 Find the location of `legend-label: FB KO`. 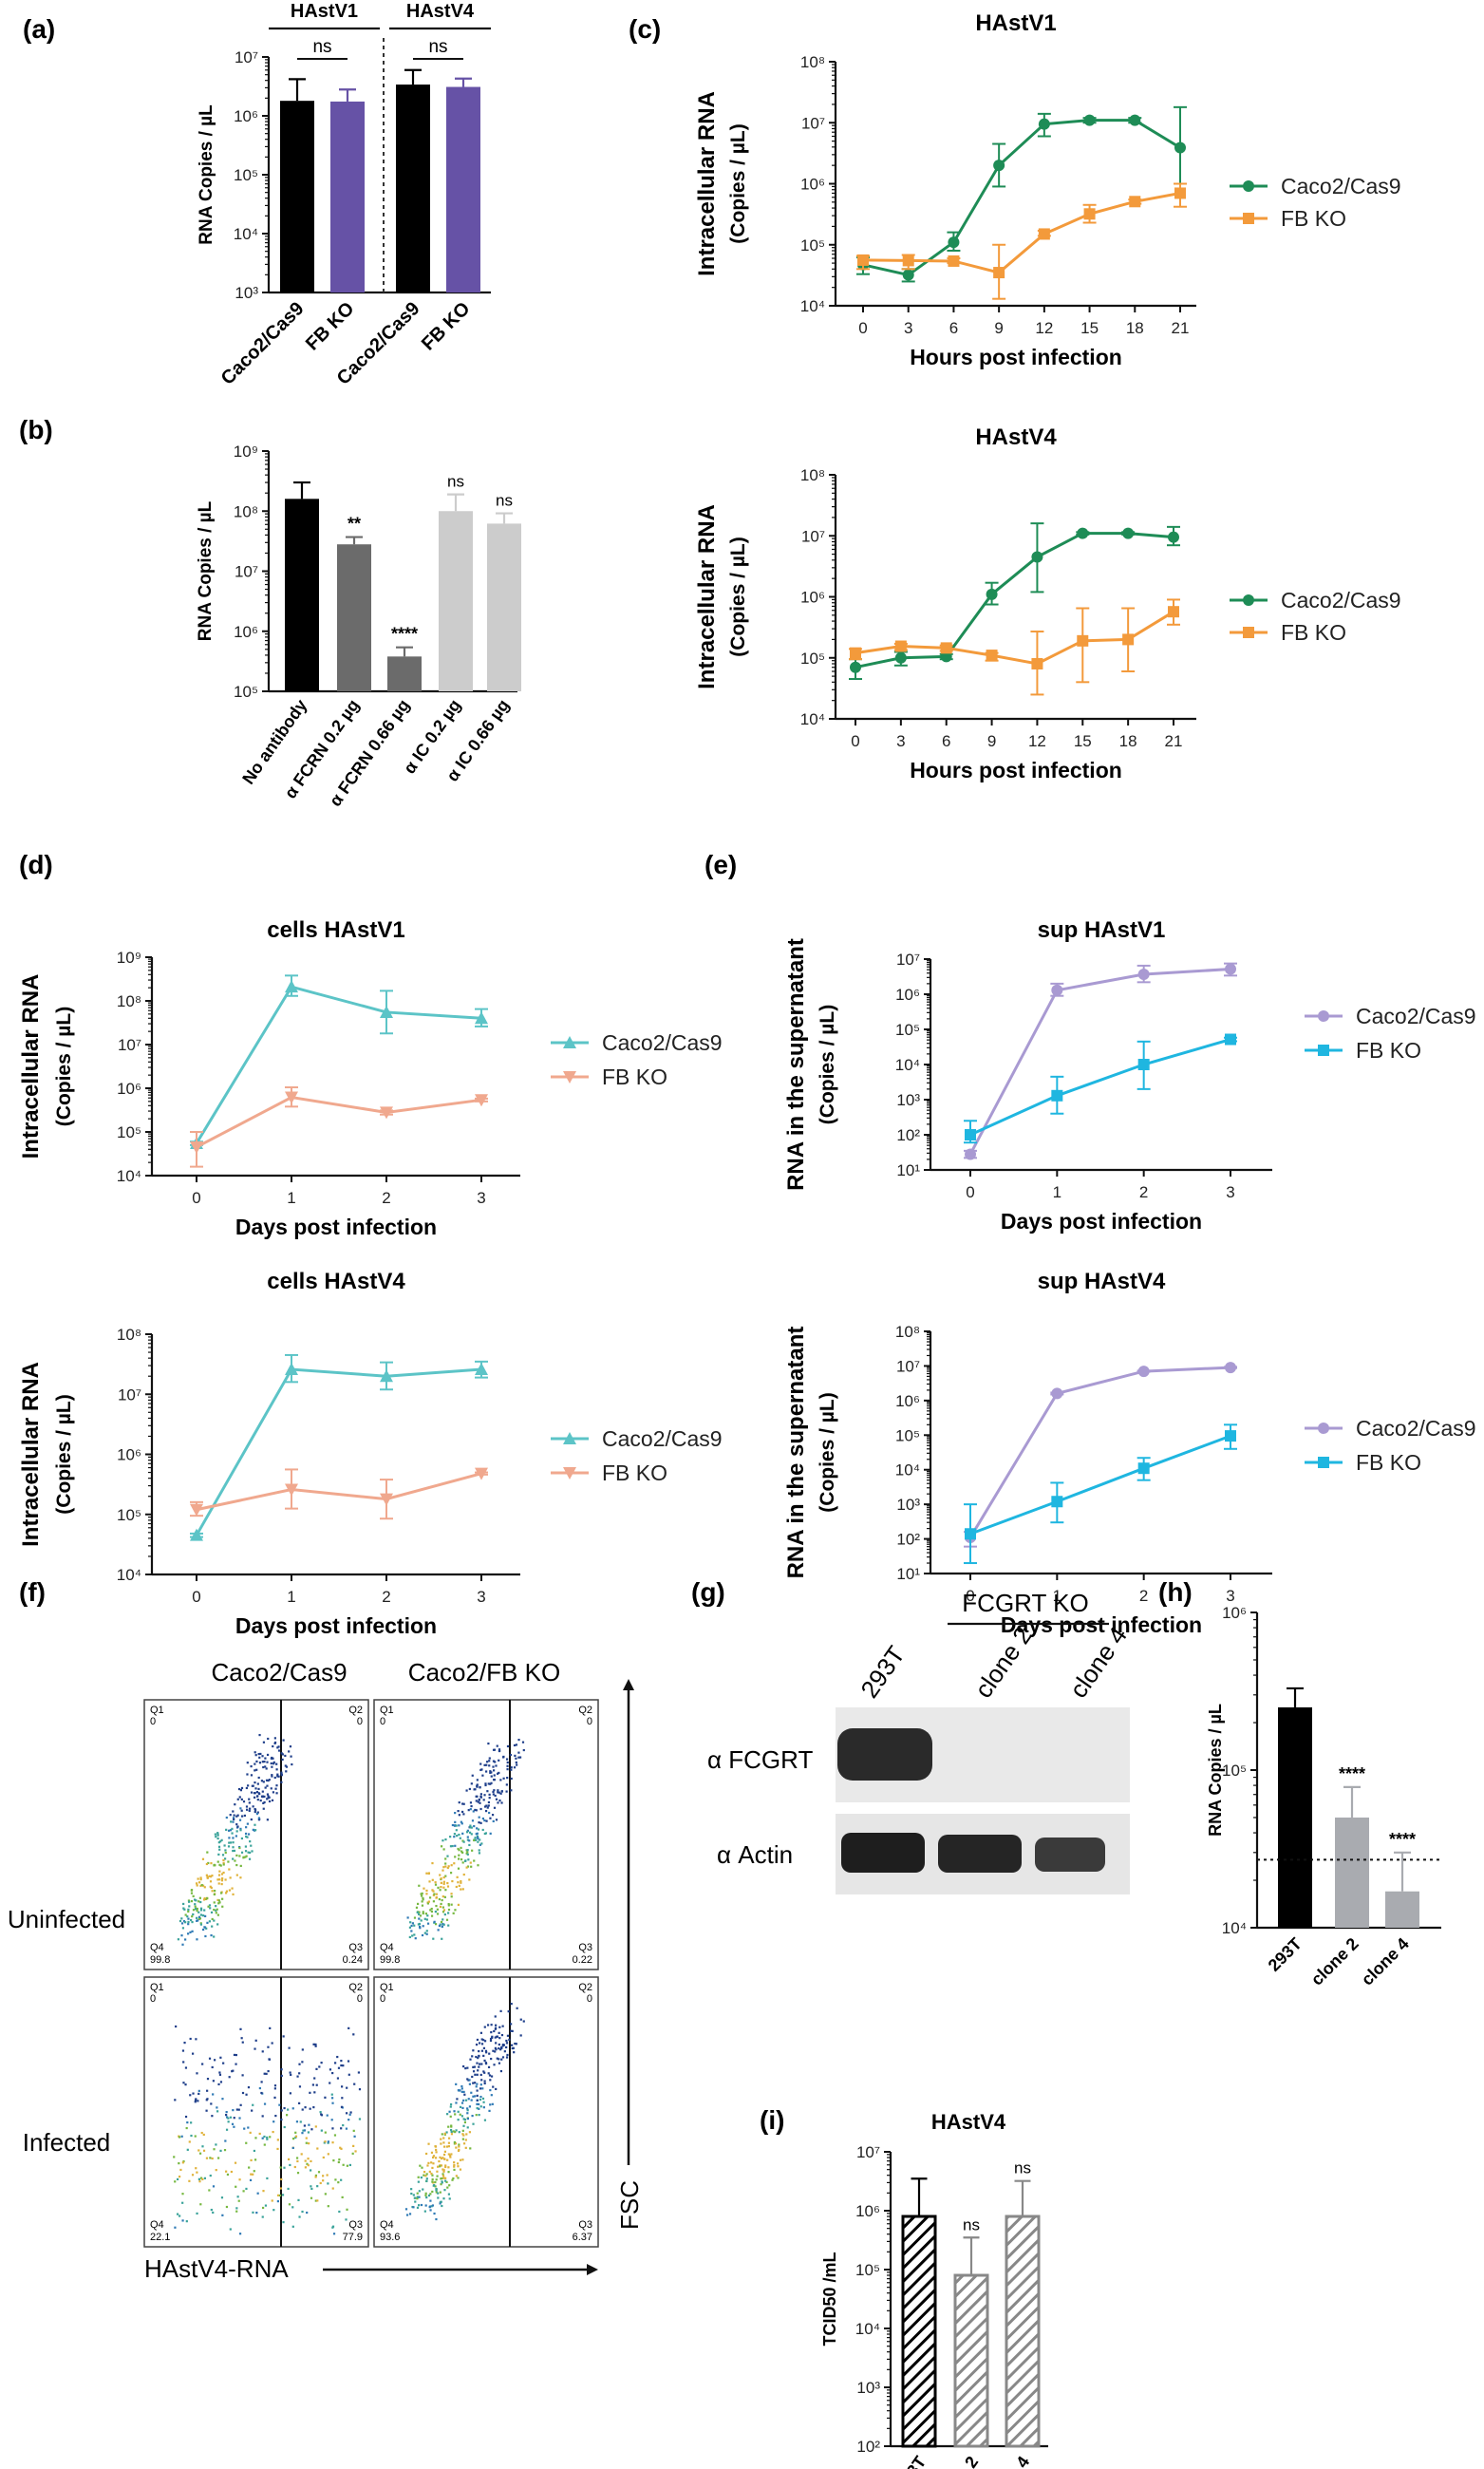

legend-label: FB KO is located at coordinates (634, 1077).